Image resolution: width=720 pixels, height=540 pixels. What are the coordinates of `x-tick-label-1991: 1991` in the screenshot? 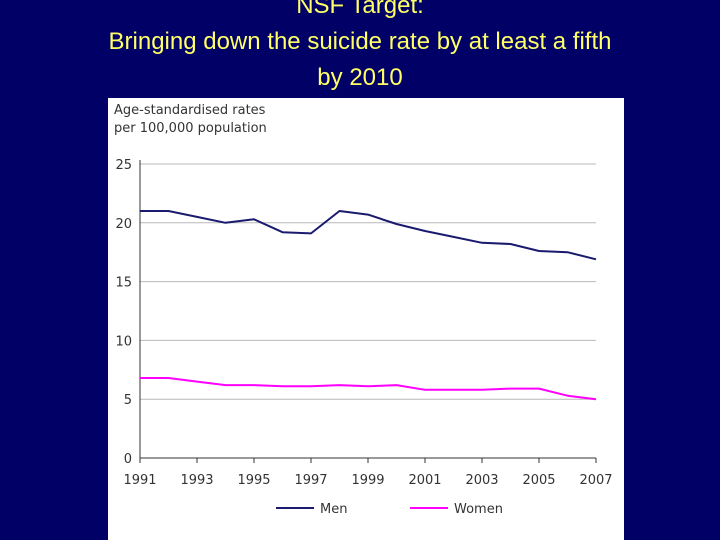 It's located at (139, 480).